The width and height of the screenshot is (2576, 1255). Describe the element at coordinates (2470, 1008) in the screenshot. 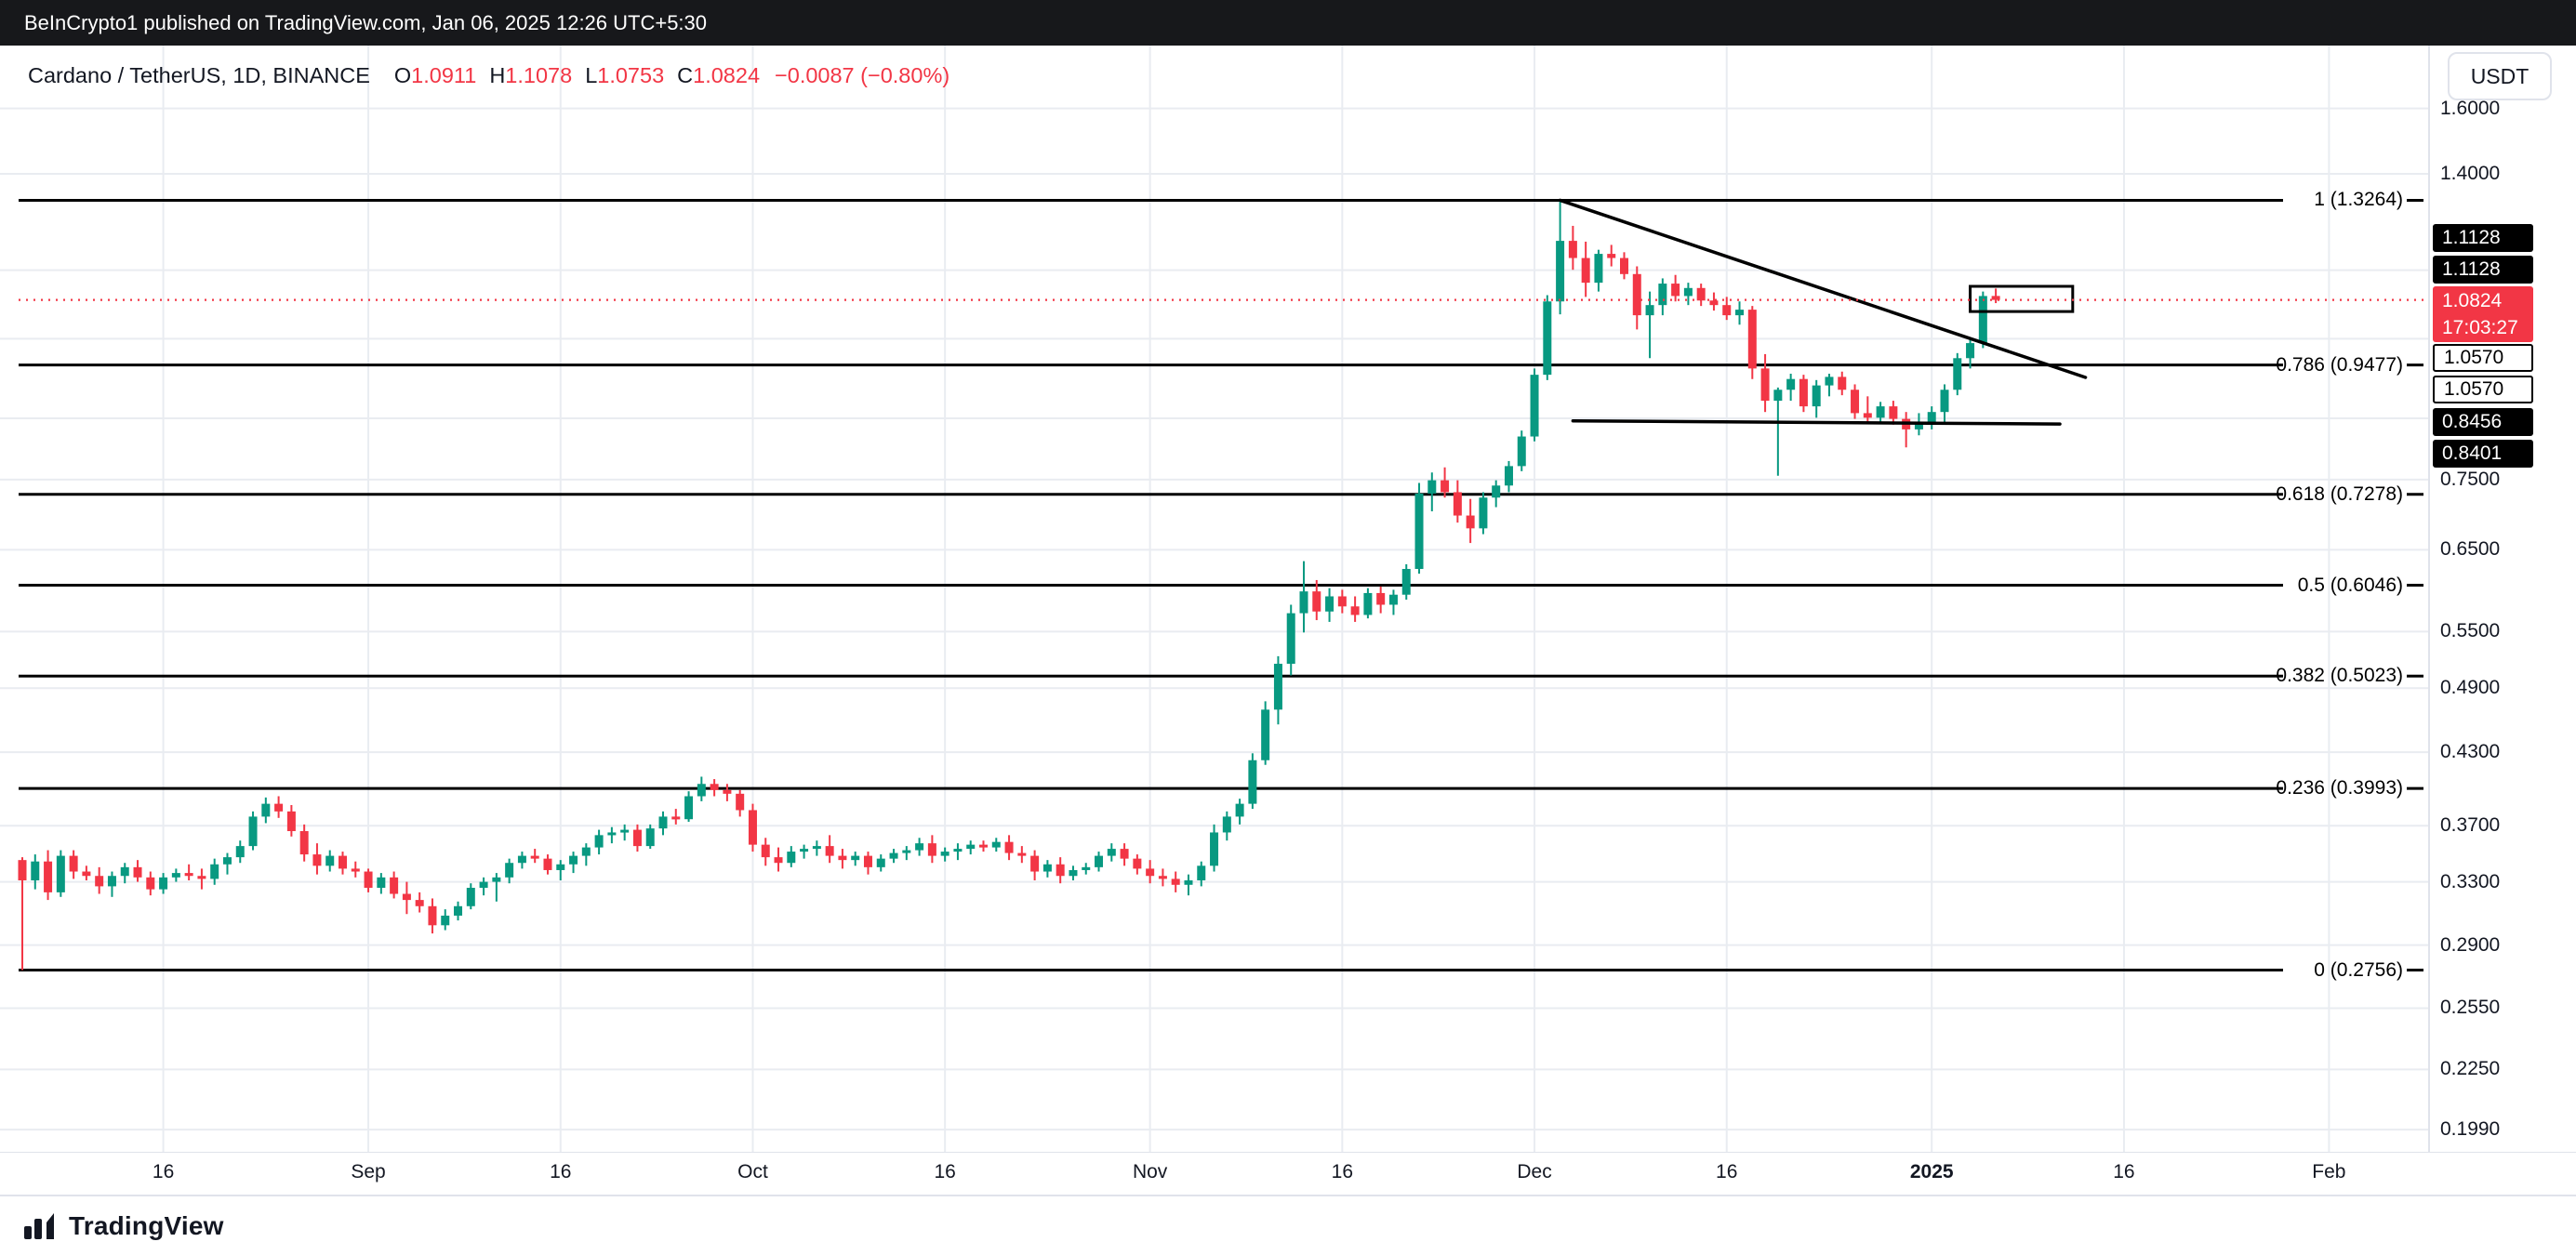

I see `price-tick: 0.2550` at that location.